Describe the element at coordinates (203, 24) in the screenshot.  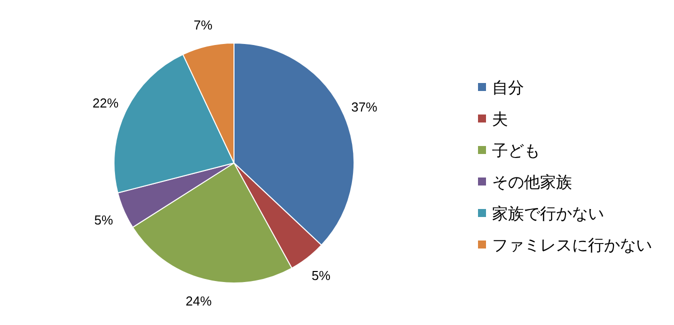
I see `data-label: 7%` at that location.